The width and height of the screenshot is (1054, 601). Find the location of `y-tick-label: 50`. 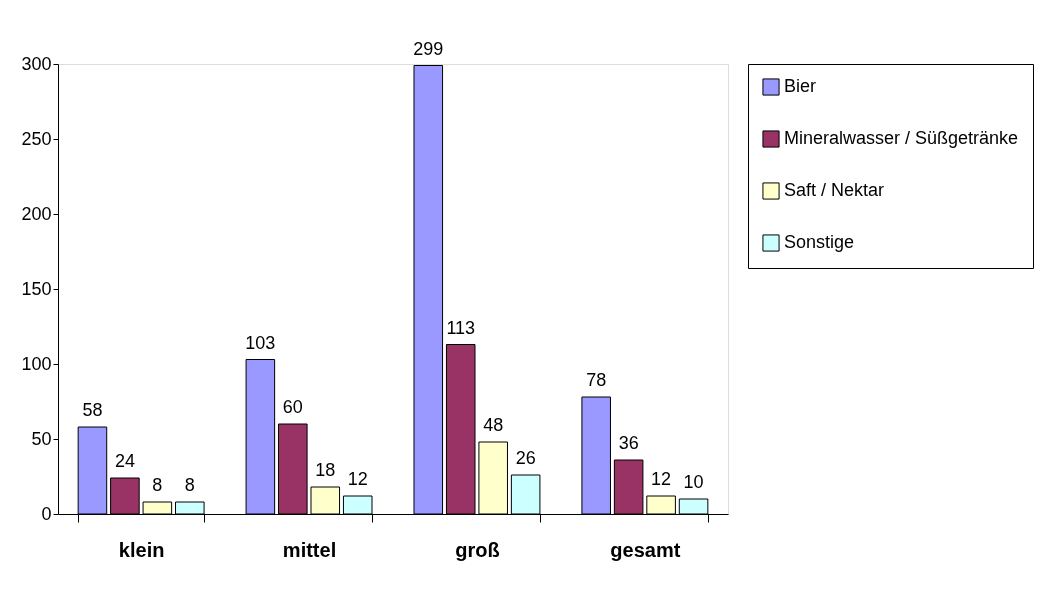

y-tick-label: 50 is located at coordinates (41, 438).